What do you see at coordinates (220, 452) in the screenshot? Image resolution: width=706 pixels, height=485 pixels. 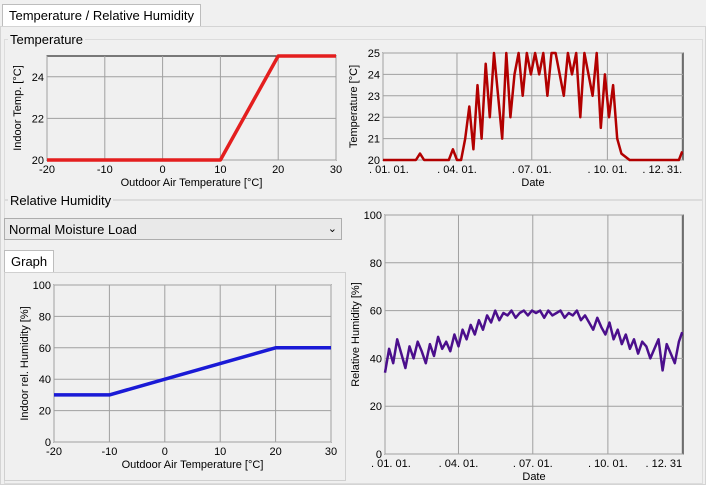 I see `indoor-rh-x-tick-label: 10` at bounding box center [220, 452].